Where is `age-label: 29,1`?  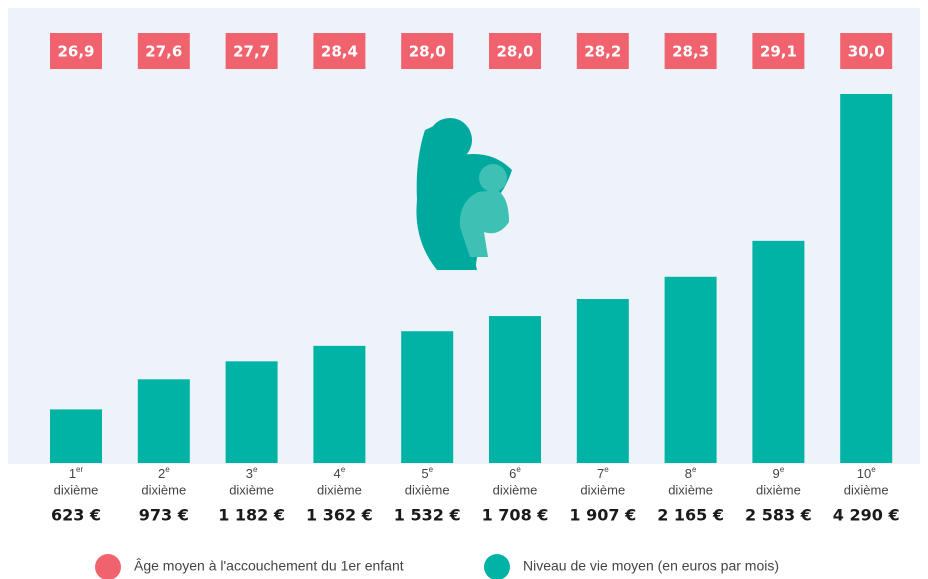 age-label: 29,1 is located at coordinates (778, 52).